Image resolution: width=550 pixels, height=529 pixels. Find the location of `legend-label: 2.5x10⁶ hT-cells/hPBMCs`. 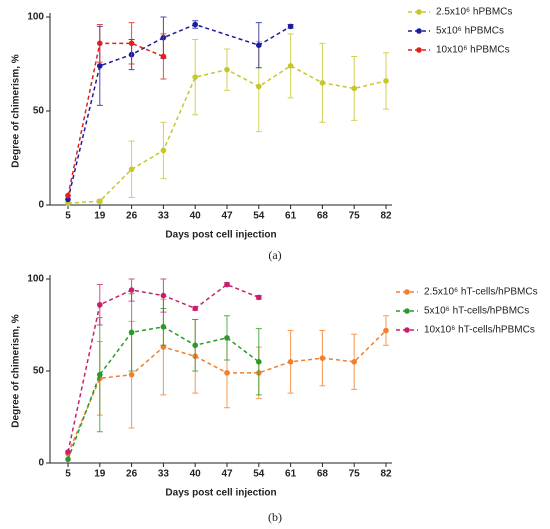

legend-label: 2.5x10⁶ hT-cells/hPBMCs is located at coordinates (481, 292).